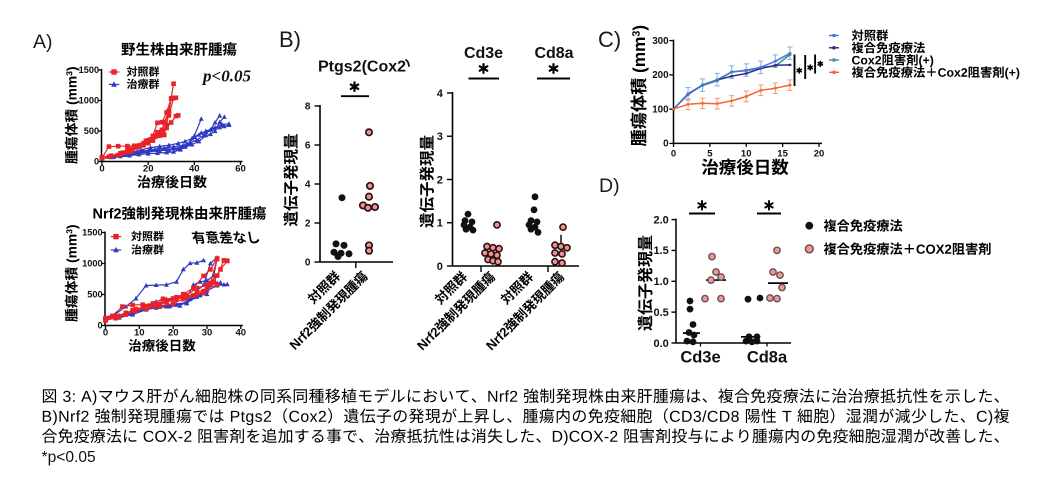  Describe the element at coordinates (440, 137) in the screenshot. I see `svg-text: 3` at that location.